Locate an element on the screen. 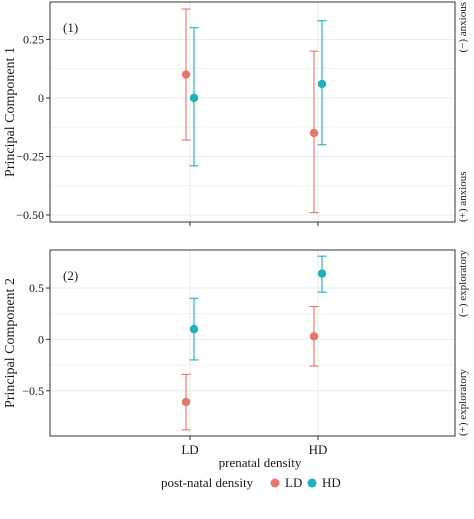 This screenshot has width=474, height=519. legend: post-natal density LD HD is located at coordinates (251, 482).